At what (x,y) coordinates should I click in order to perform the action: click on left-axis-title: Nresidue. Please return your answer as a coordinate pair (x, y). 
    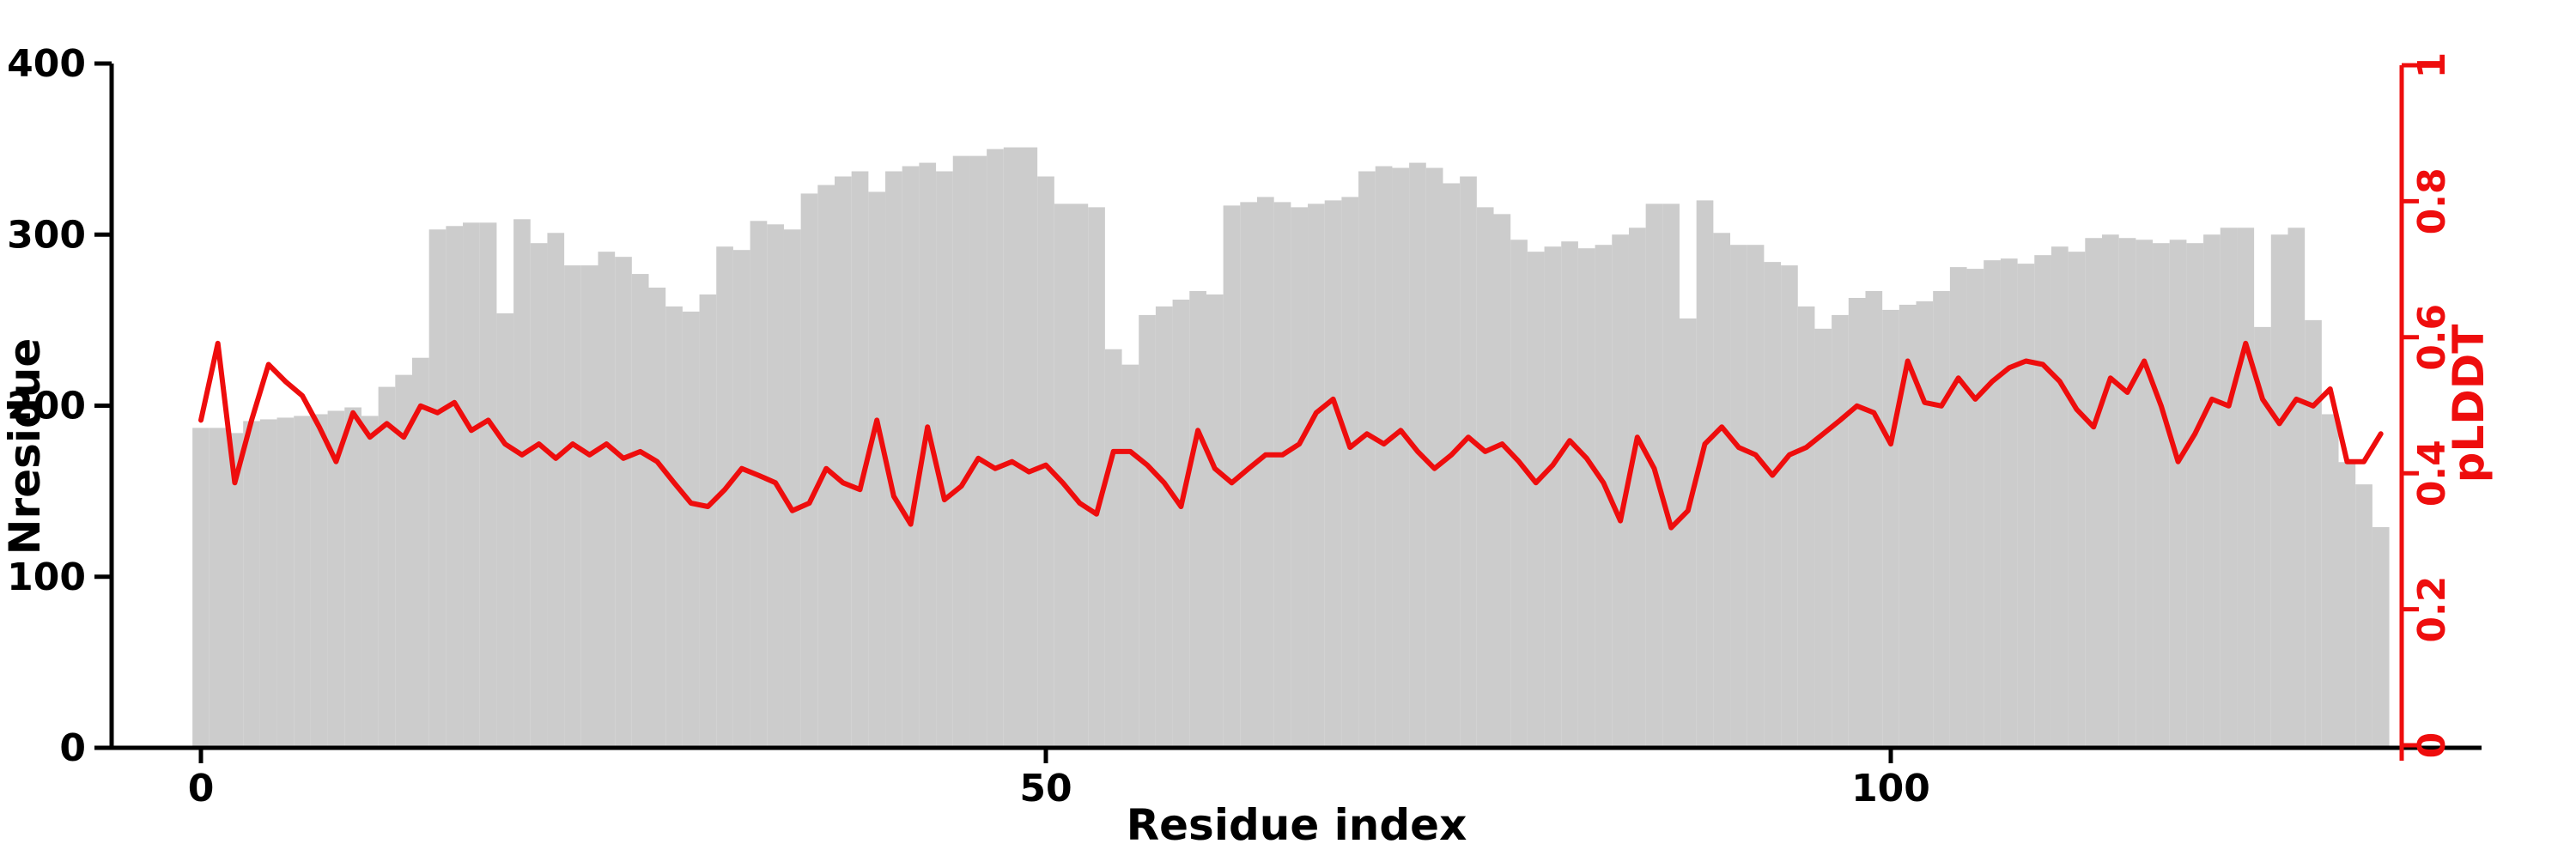
    Looking at the image, I should click on (25, 446).